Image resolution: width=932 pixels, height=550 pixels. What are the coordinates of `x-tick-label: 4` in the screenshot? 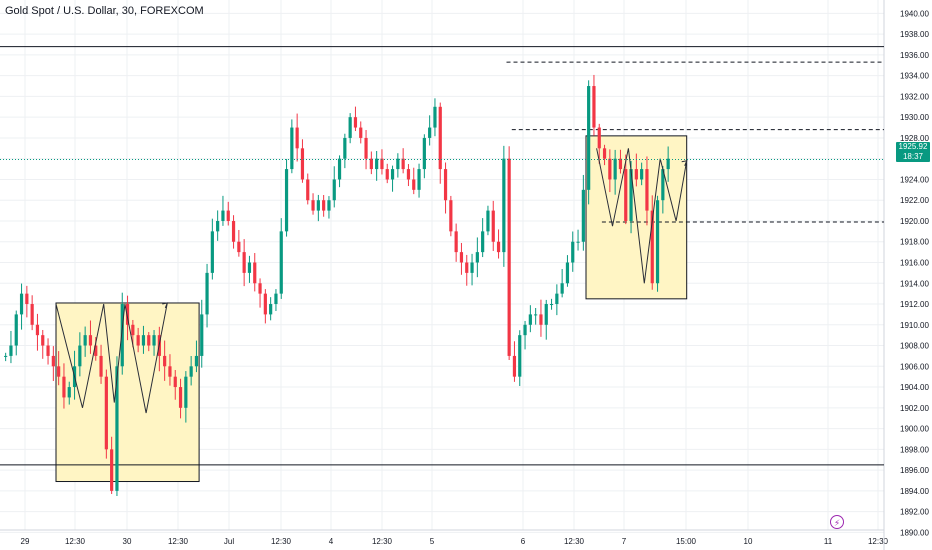 It's located at (331, 541).